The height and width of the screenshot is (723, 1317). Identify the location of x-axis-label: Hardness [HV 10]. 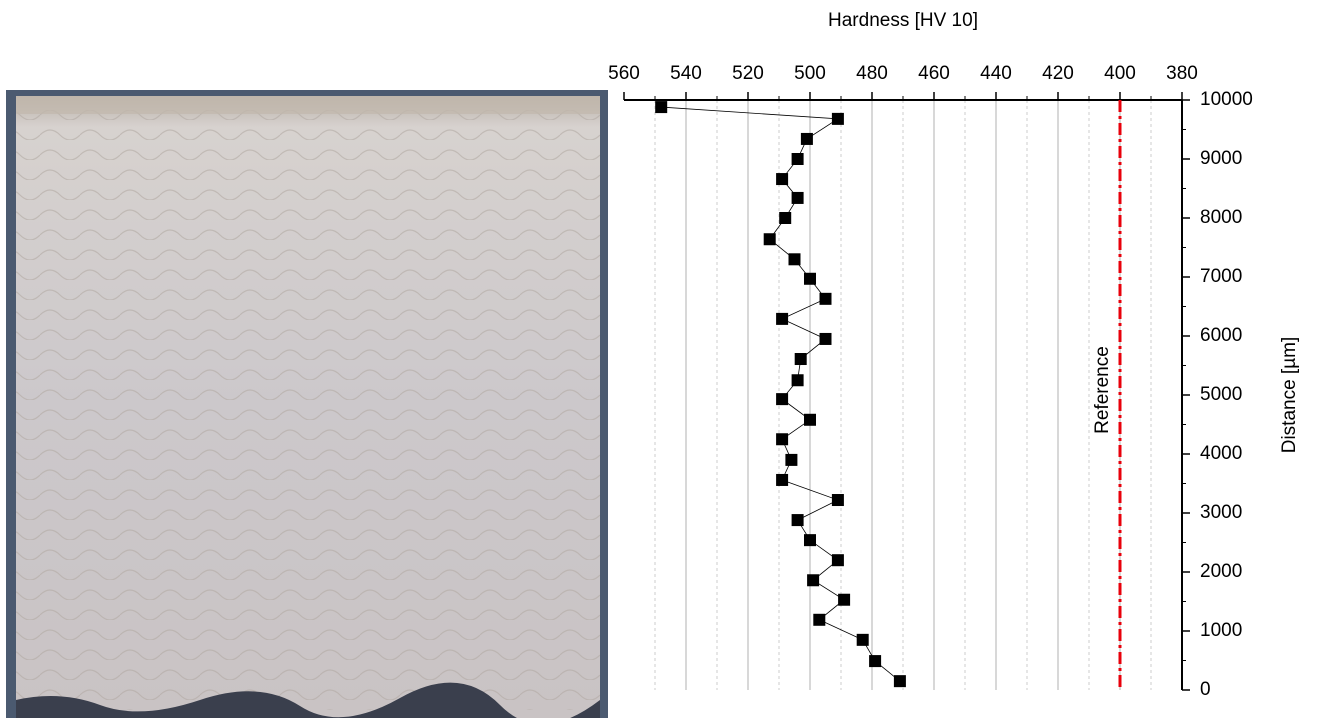
(903, 20).